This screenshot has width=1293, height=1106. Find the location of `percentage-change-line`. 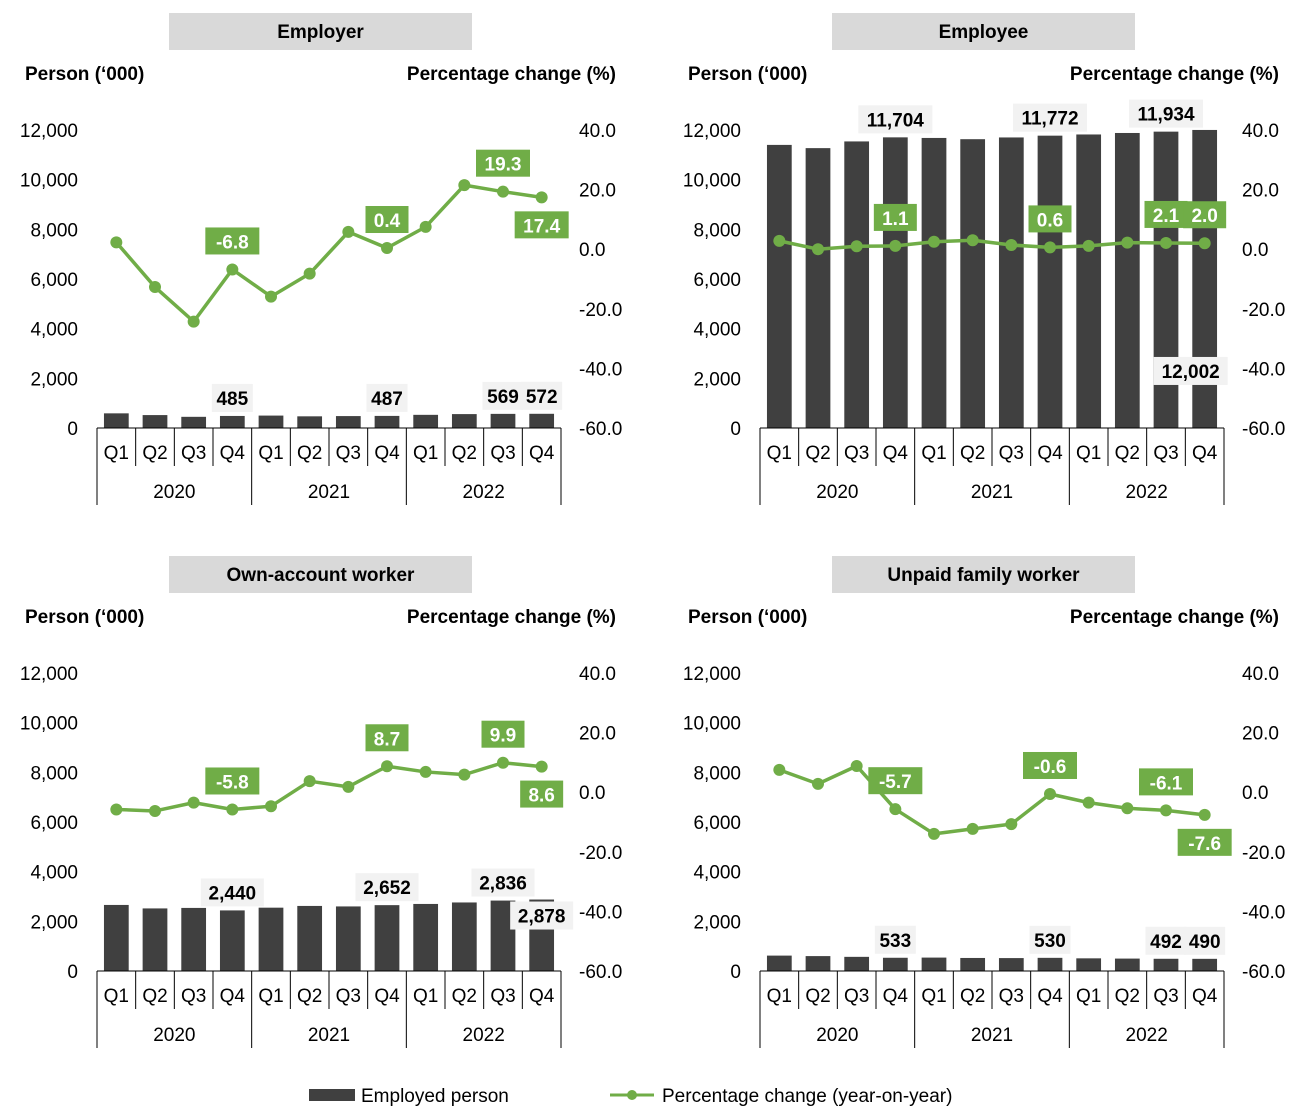

percentage-change-line is located at coordinates (991, 244).